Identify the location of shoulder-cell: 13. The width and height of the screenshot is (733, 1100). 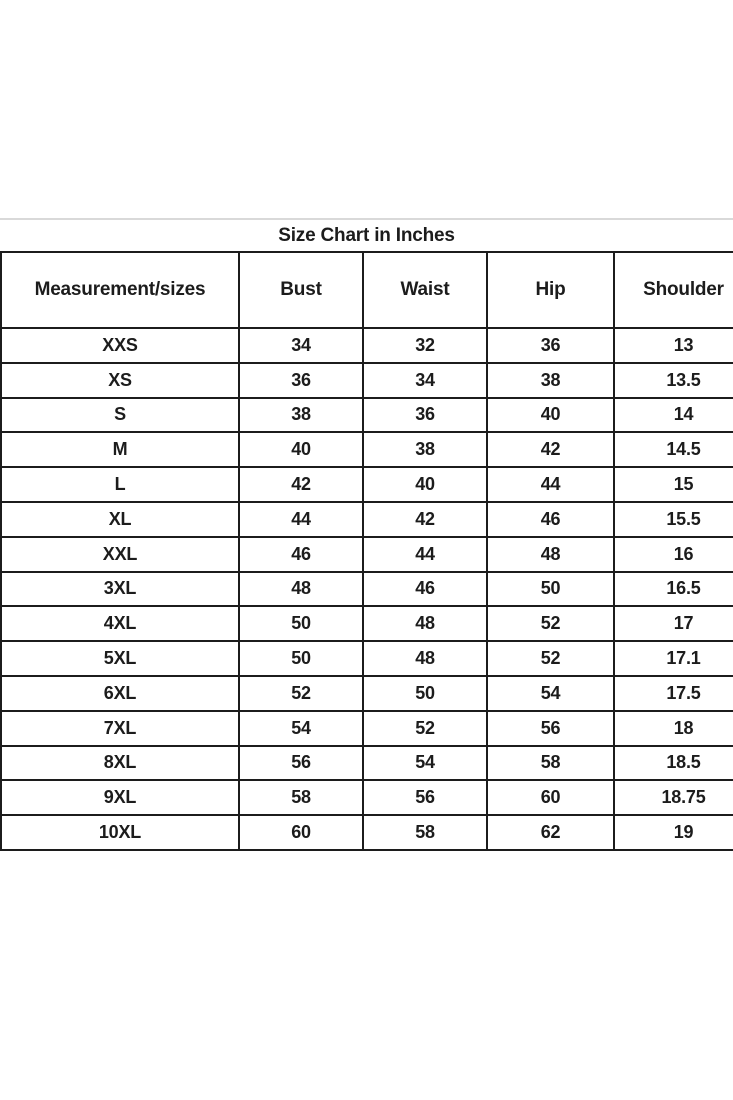
(673, 345).